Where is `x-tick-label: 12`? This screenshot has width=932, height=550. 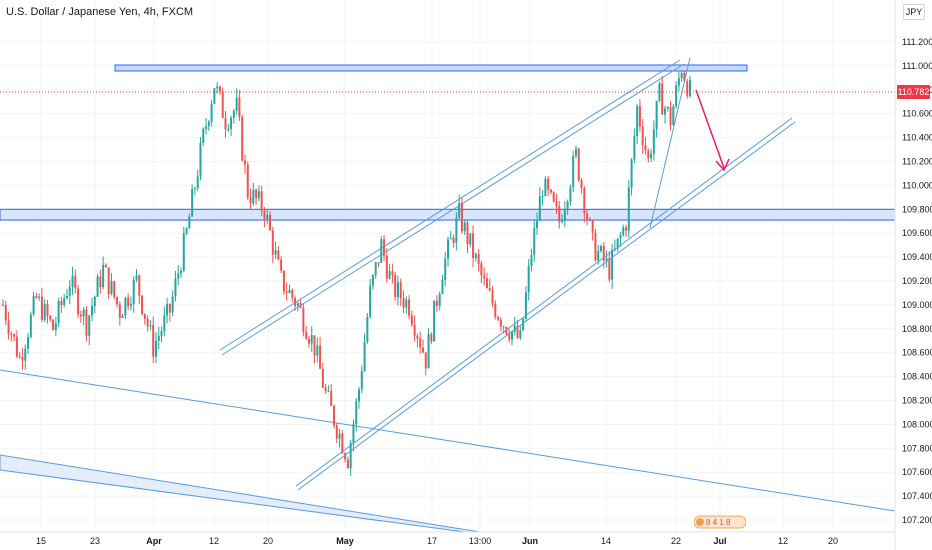
x-tick-label: 12 is located at coordinates (214, 541).